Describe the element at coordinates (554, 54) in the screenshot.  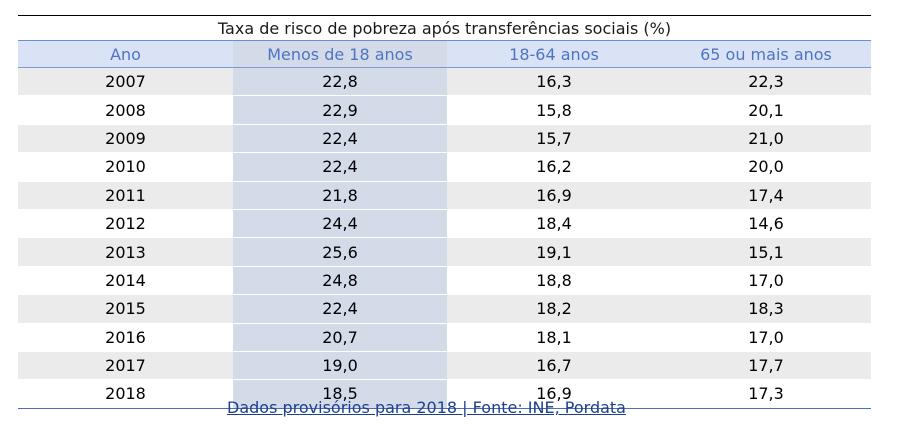
I see `column-header-18-64: 18-64 anos` at that location.